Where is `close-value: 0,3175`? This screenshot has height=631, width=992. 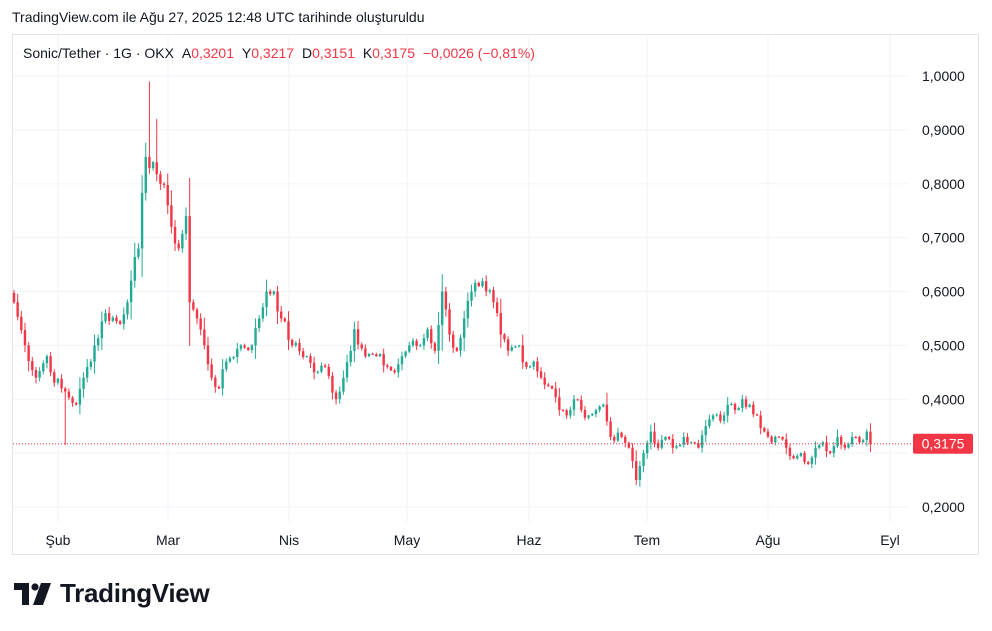 close-value: 0,3175 is located at coordinates (393, 53).